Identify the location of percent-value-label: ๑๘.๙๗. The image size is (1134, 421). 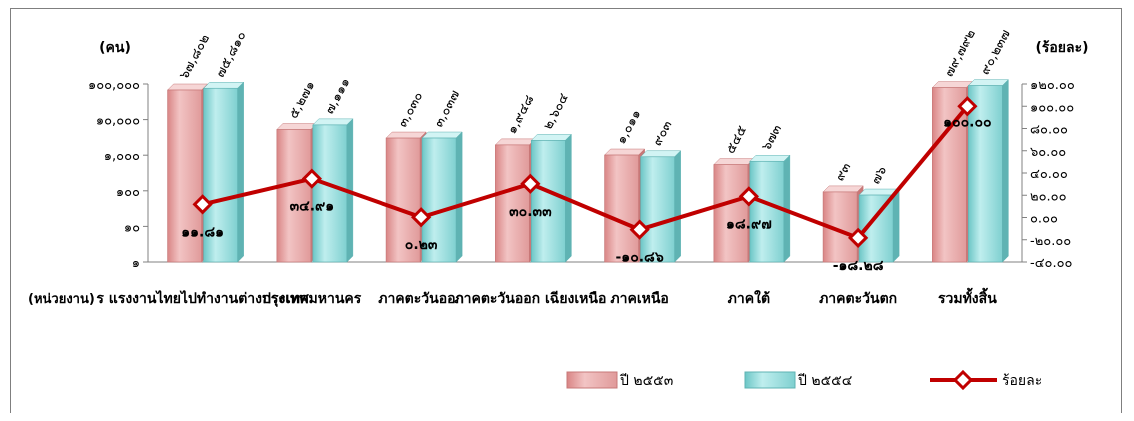
(749, 224).